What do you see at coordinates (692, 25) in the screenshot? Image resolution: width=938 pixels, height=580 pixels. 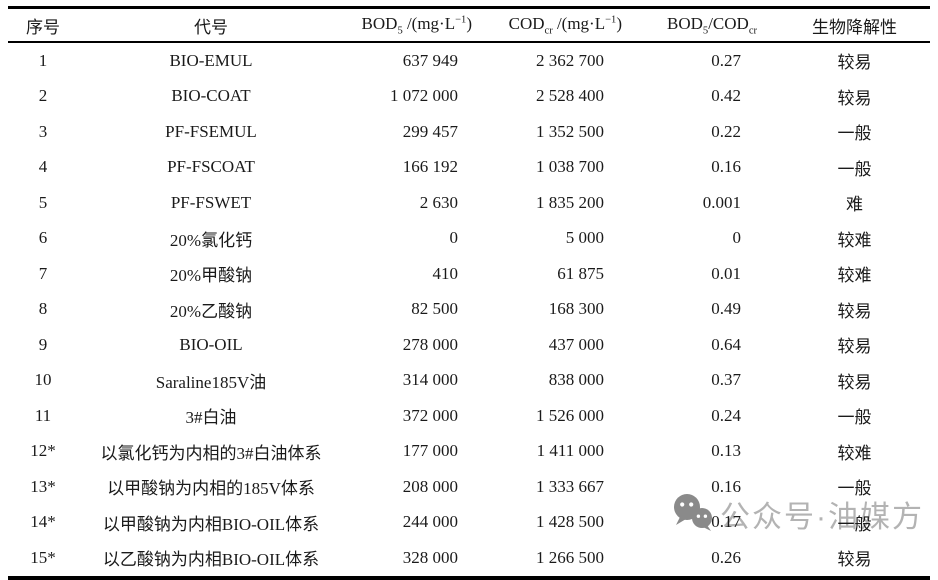 I see `col-header-ratio: BOD5/CODcr` at bounding box center [692, 25].